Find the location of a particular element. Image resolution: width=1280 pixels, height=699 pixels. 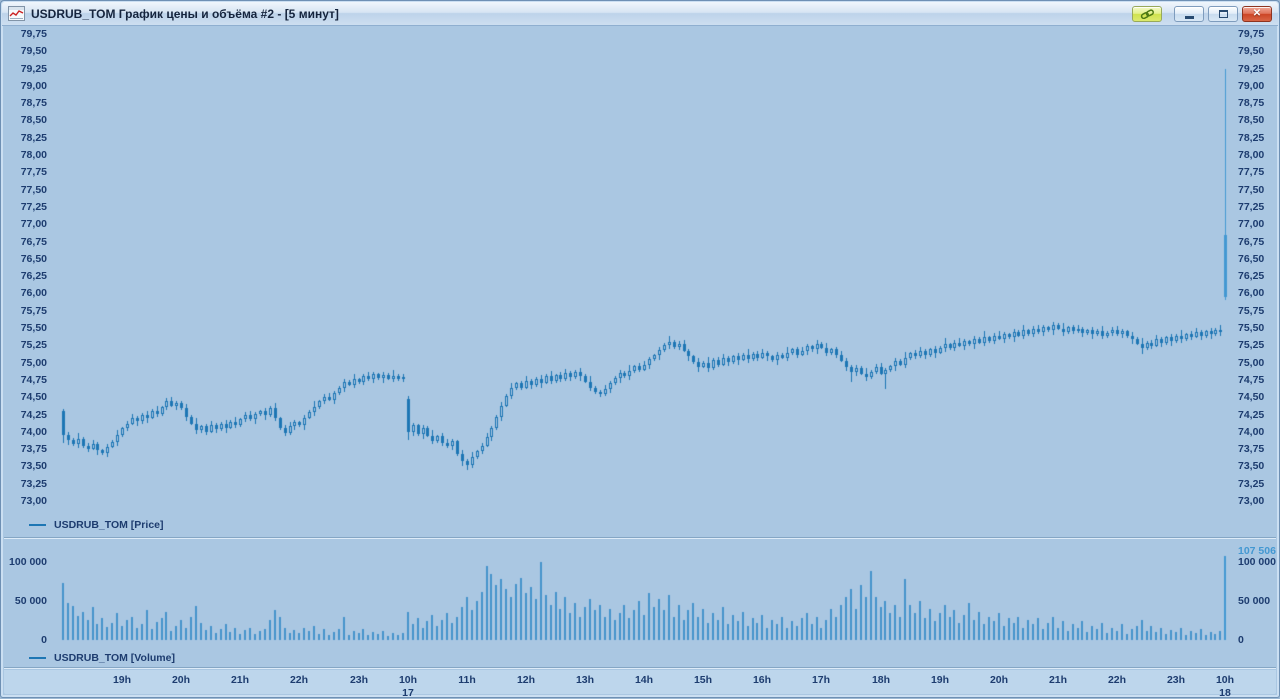

close-button: ✕ is located at coordinates (1257, 13).